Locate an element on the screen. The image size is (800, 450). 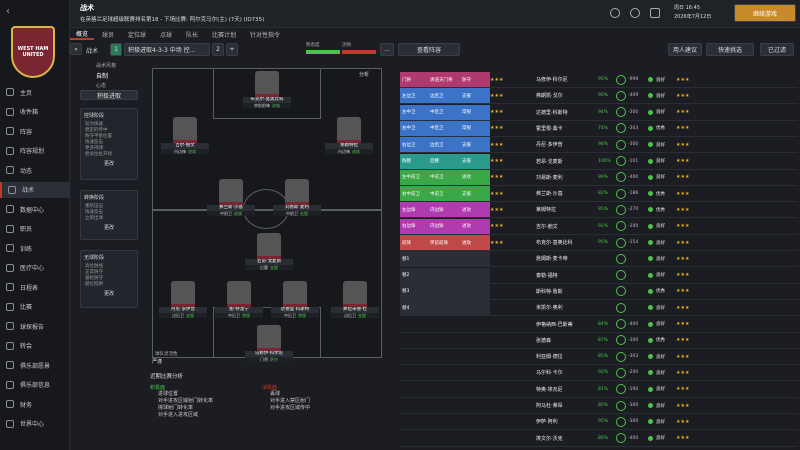
table-row: 防腰 后腰 支援 ★★★ 若昂·戈麦斯 100% -101 良好 ★★★ is located at coordinates (599, 161).